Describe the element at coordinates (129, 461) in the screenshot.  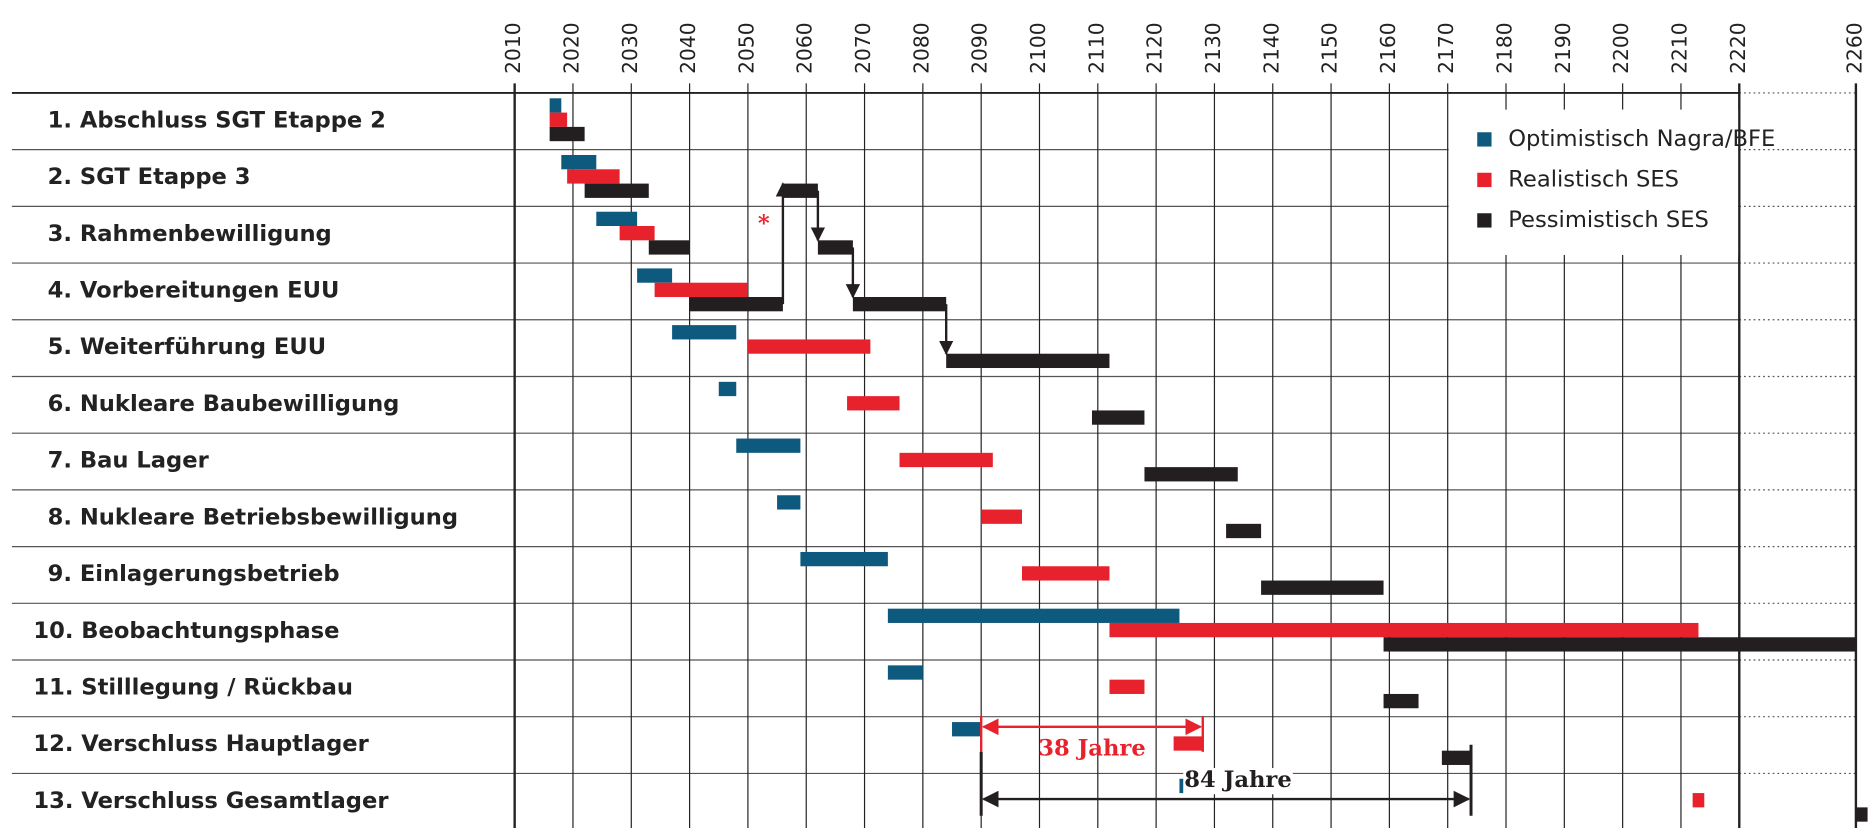
I see `task-label: 7. Bau Lager` at that location.